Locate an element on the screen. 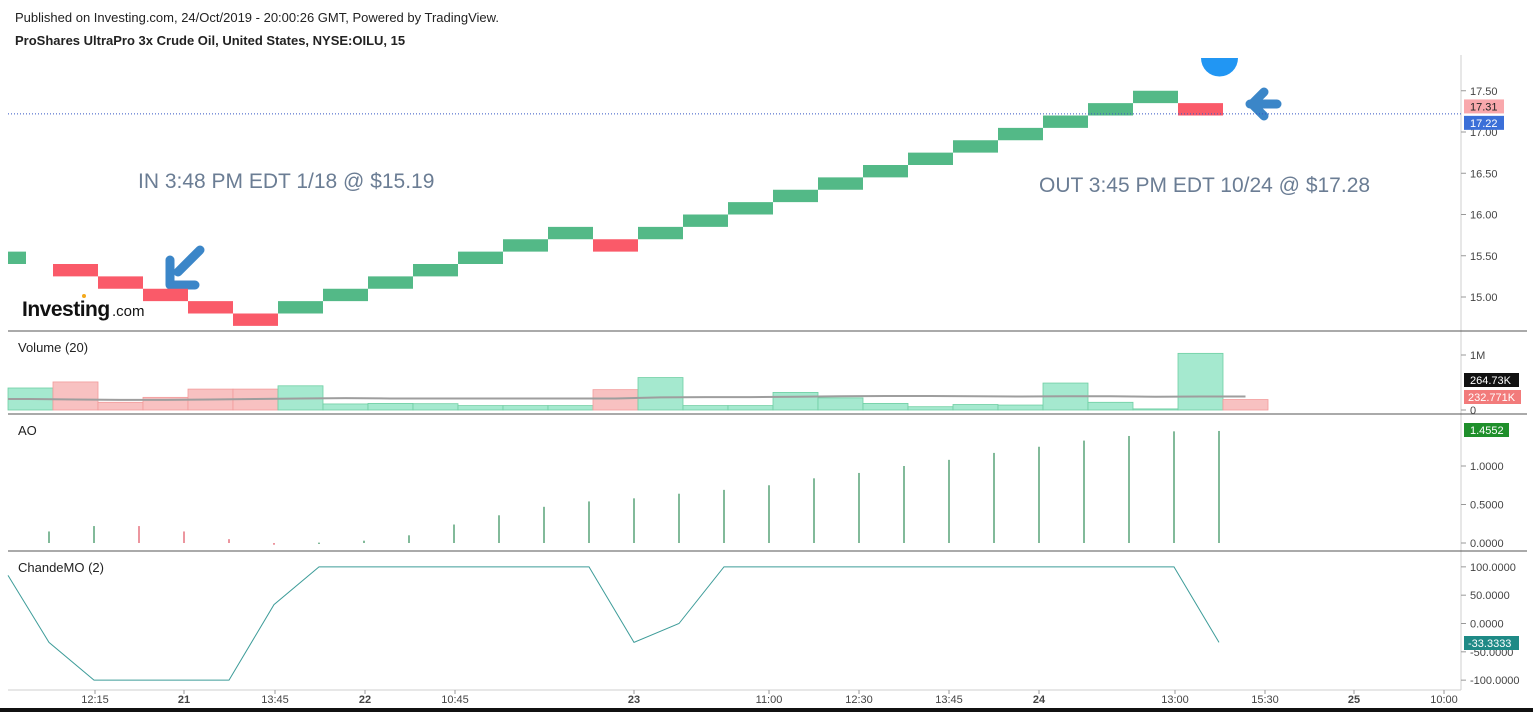  last-price-label: 17.22 is located at coordinates (1484, 124).